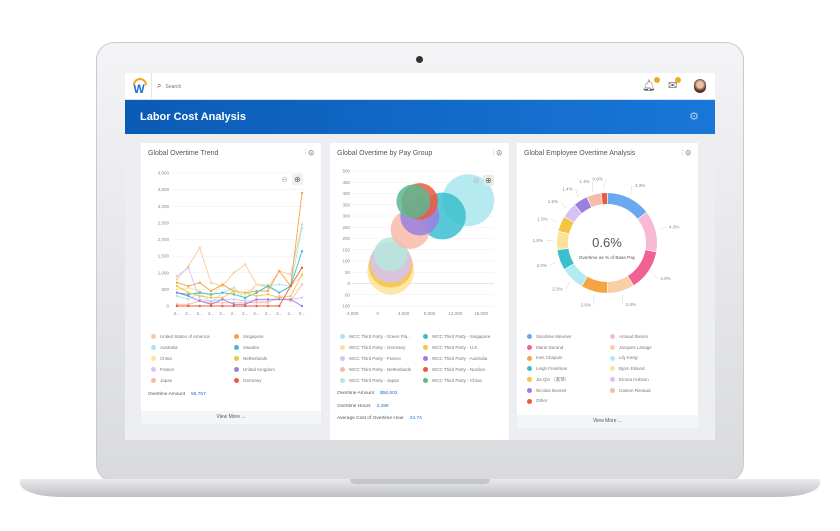 This screenshot has width=840, height=531. What do you see at coordinates (161, 360) in the screenshot?
I see `legend-item: China` at bounding box center [161, 360].